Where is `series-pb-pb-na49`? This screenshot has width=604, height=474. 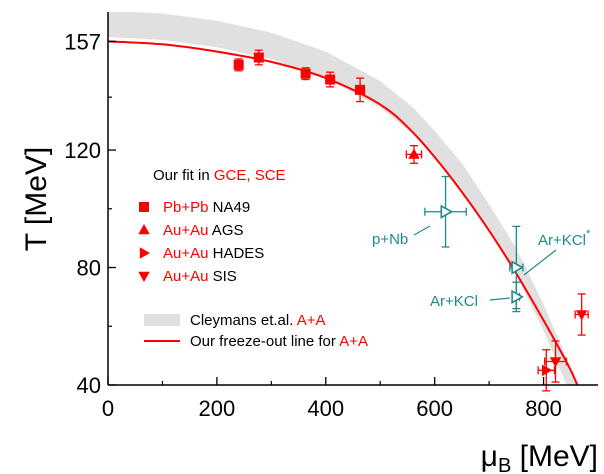
series-pb-pb-na49 is located at coordinates (299, 76).